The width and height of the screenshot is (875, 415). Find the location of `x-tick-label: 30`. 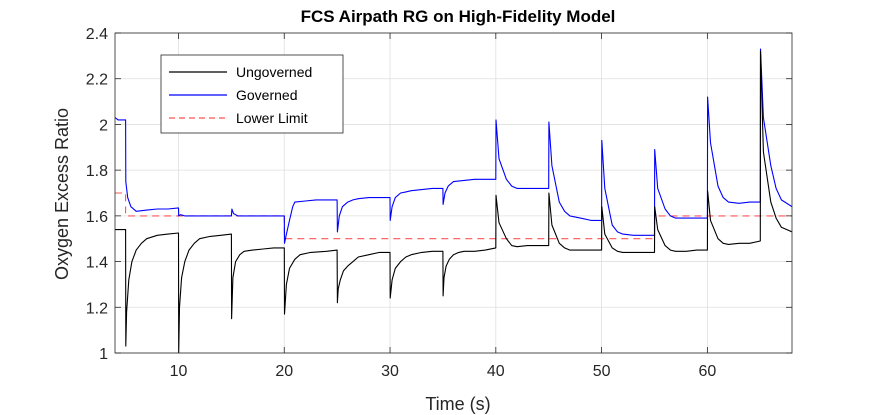

x-tick-label: 30 is located at coordinates (390, 371).